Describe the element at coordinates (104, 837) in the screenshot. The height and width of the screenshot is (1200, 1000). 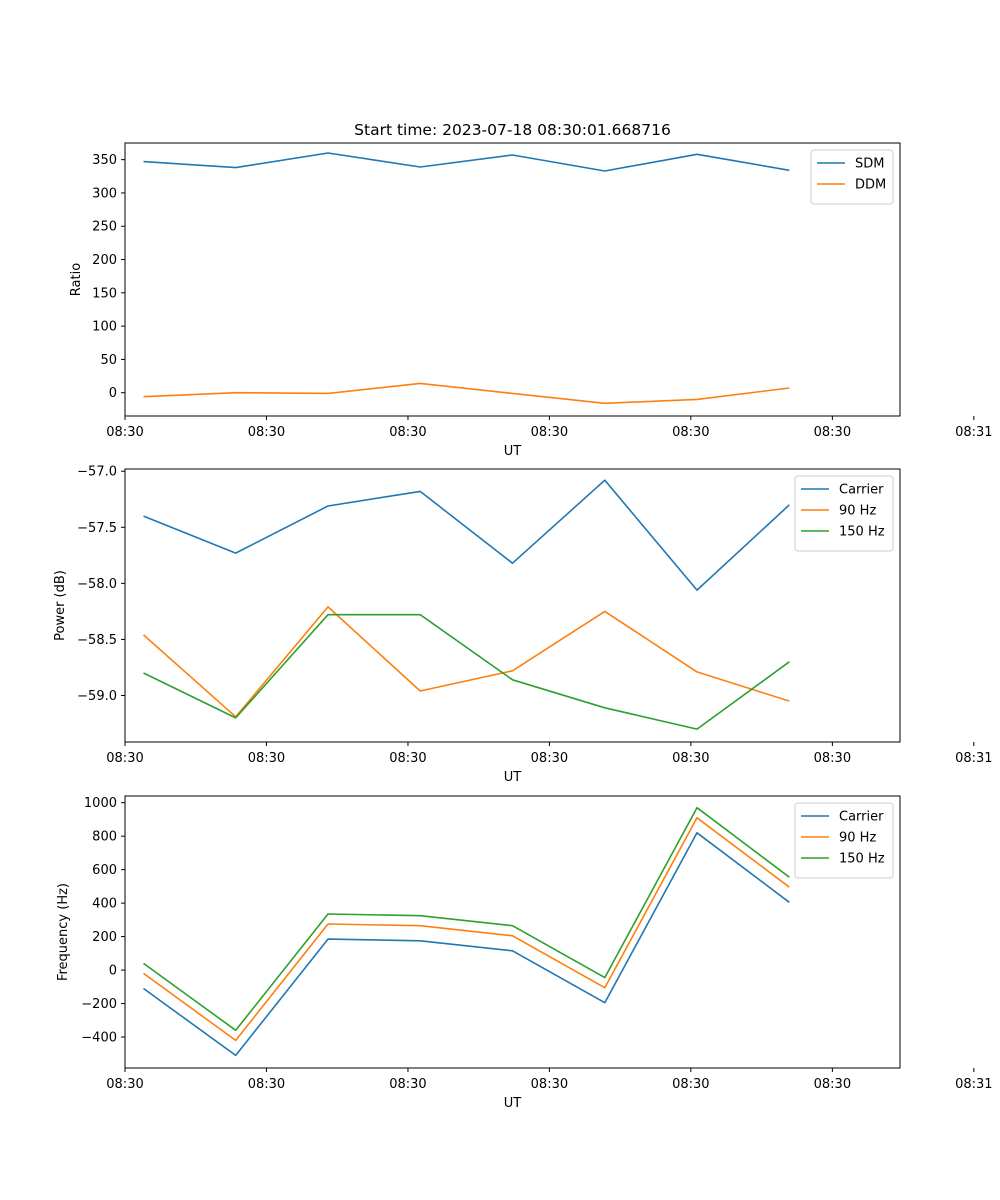
I see `y-tick-label: 800` at that location.